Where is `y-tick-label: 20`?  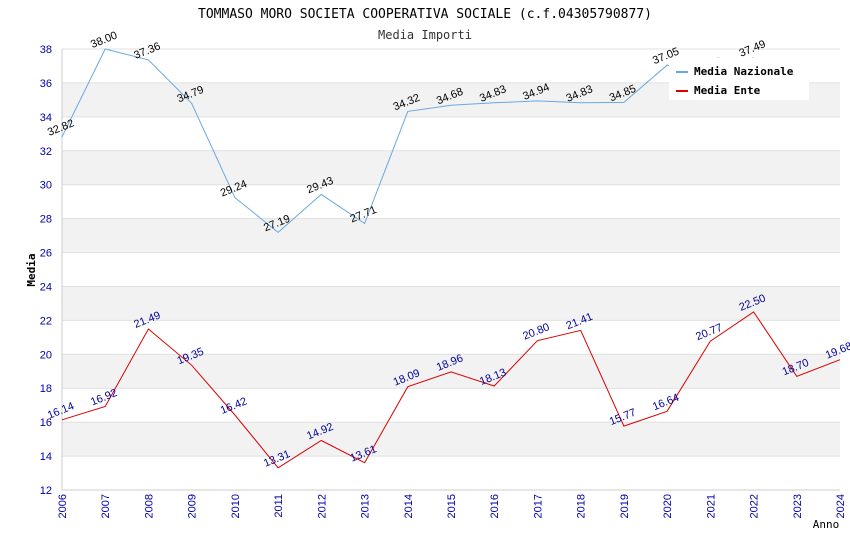 y-tick-label: 20 is located at coordinates (46, 355).